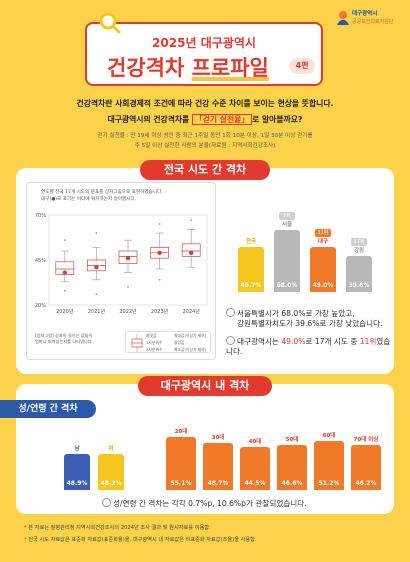  Describe the element at coordinates (365, 14) in the screenshot. I see `org-name: 대구광역시` at that location.